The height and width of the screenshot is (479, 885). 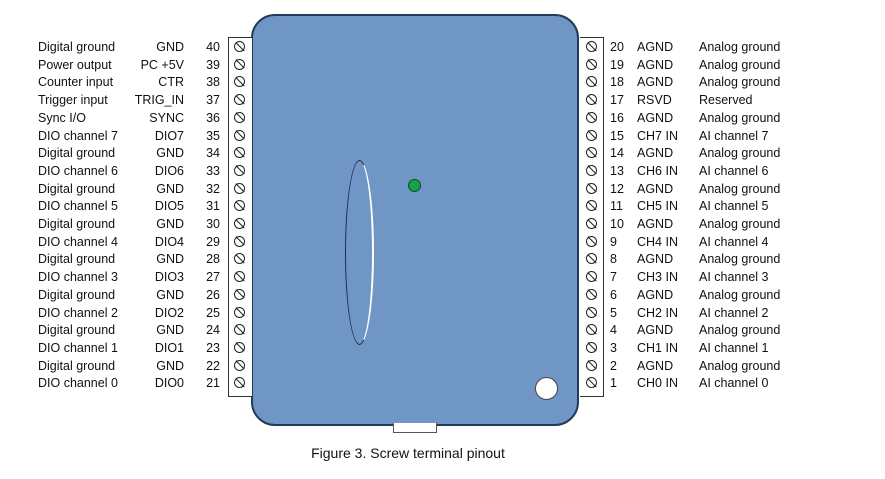 I want to click on pin-row-left: DIO channel 5 DIO5 31, so click(x=442, y=206).